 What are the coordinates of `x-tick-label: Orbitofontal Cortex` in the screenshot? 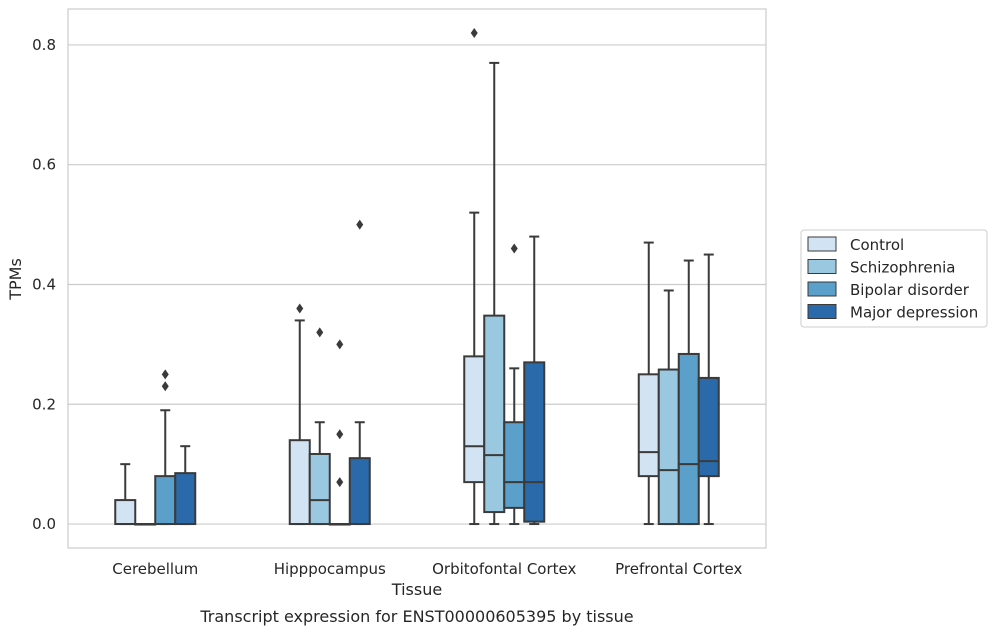 It's located at (504, 569).